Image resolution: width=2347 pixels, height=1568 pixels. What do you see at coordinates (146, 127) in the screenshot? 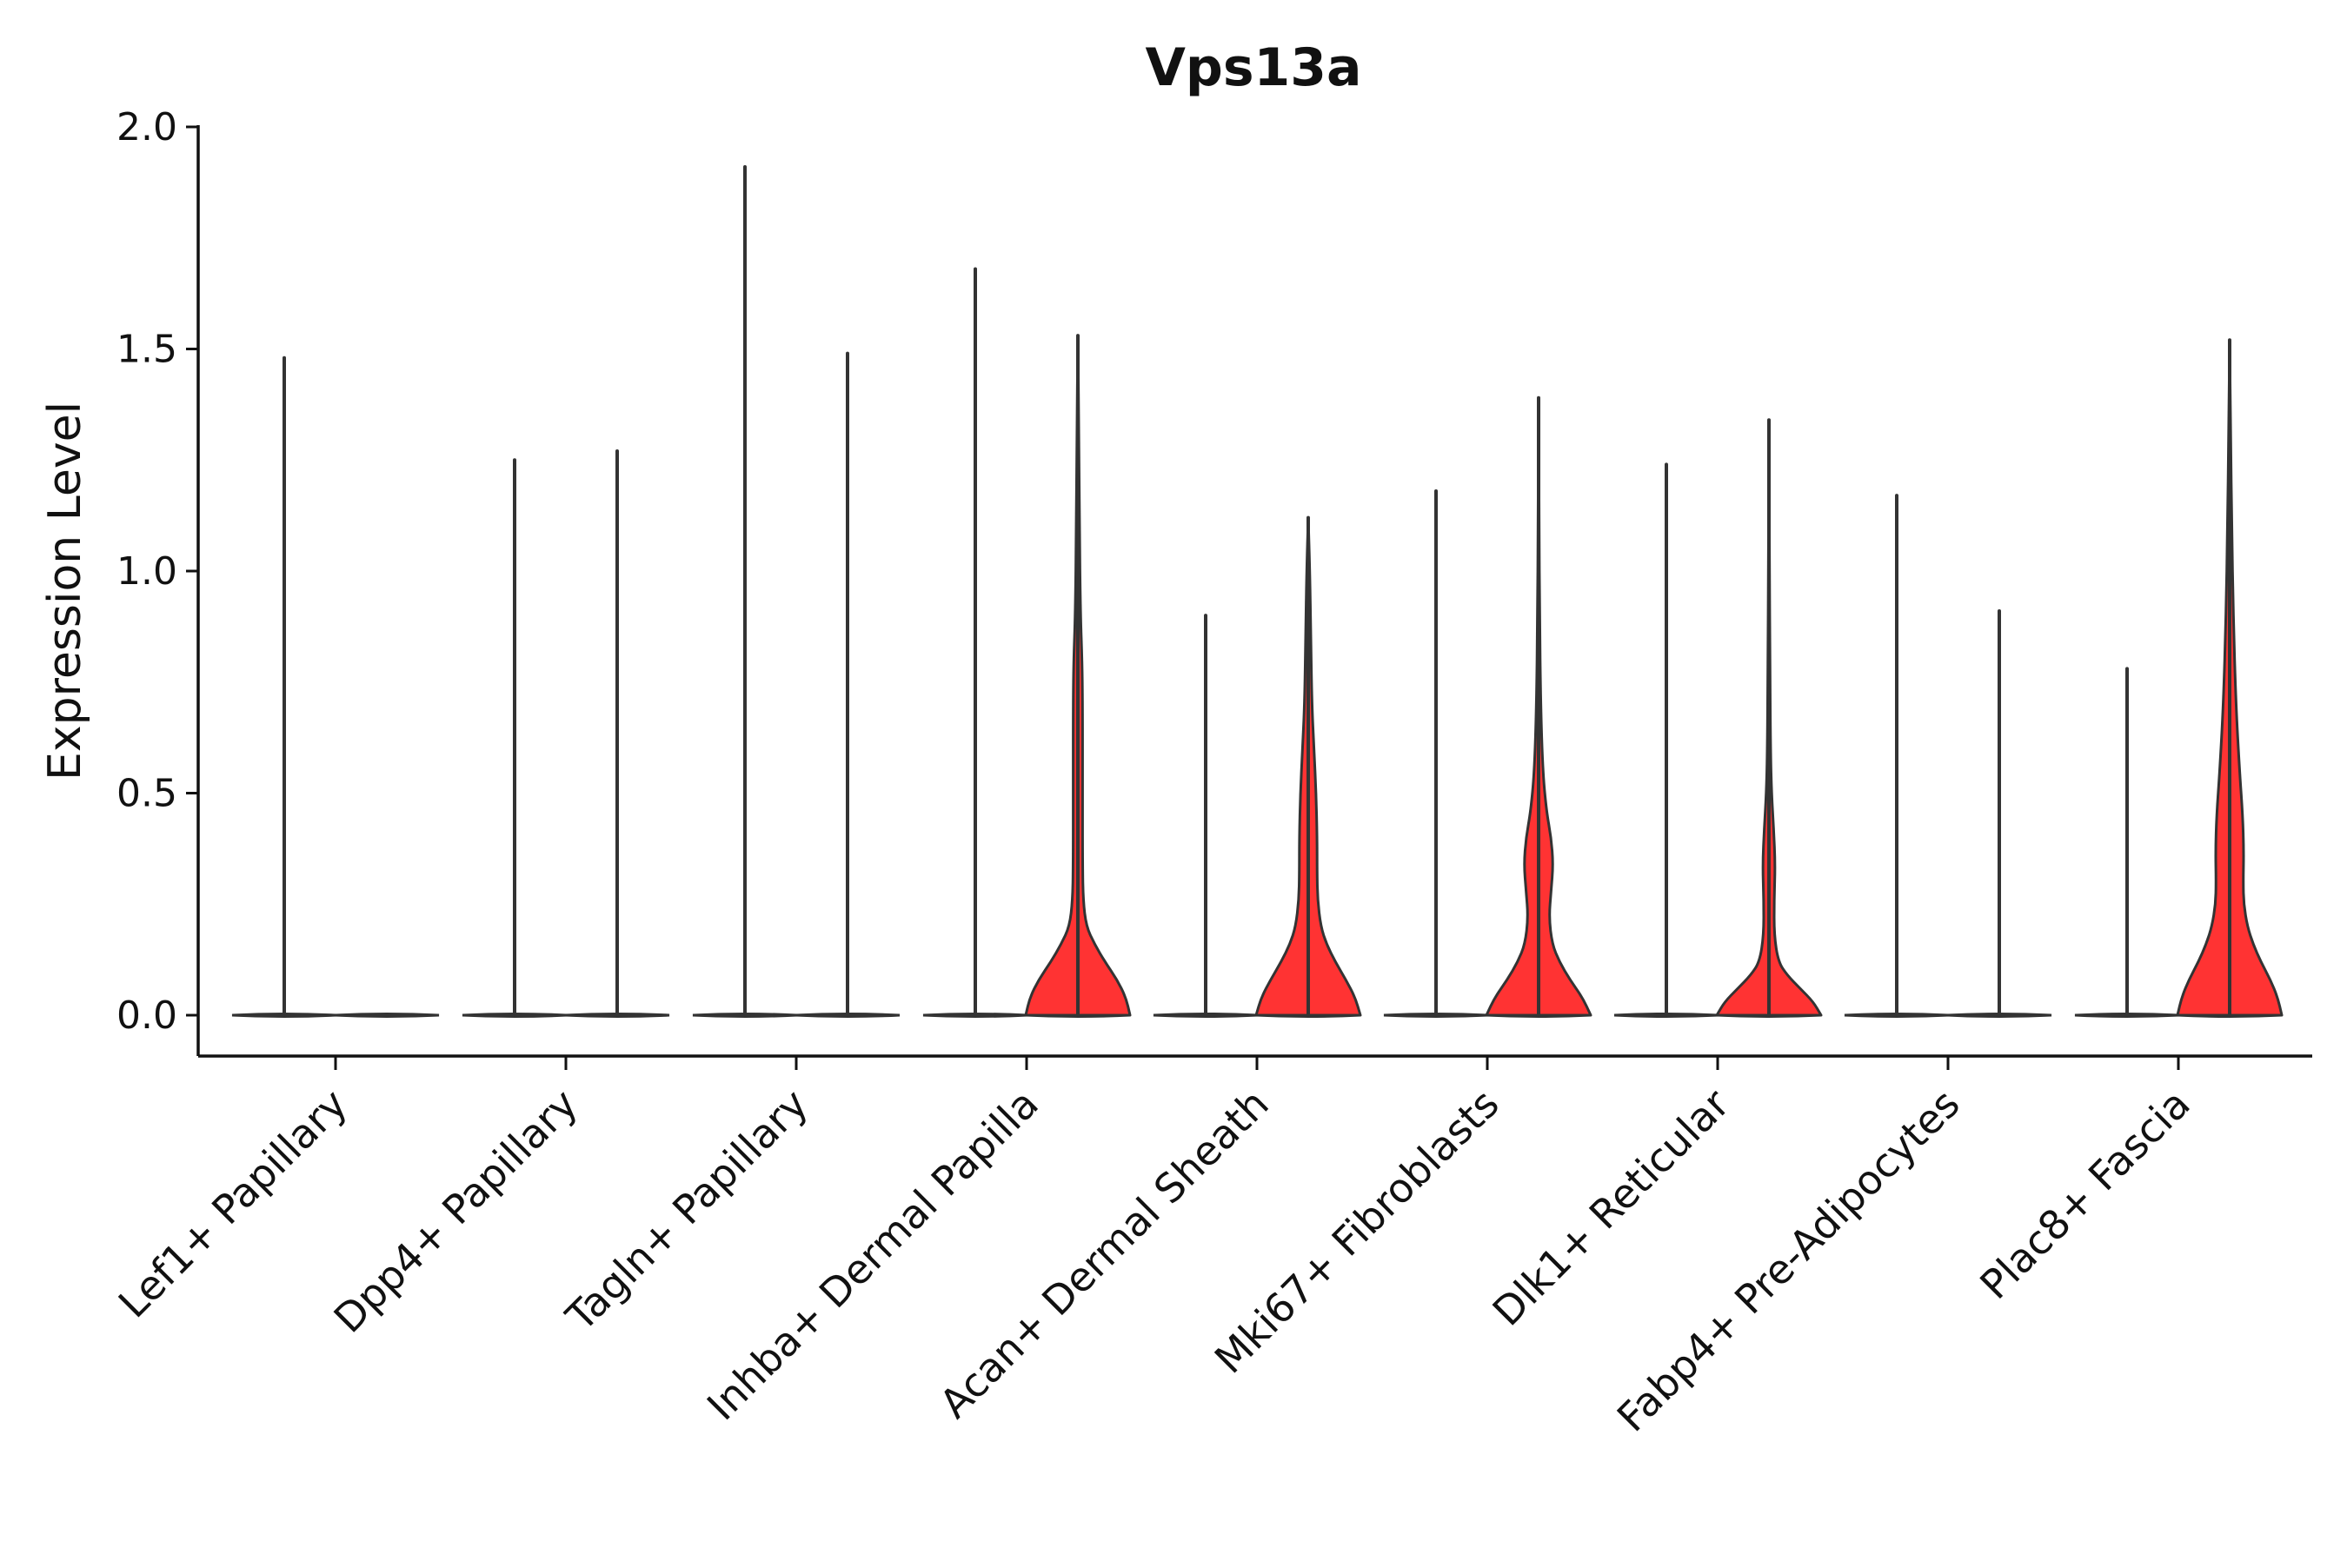
I see `y-tick-label: 2.0` at bounding box center [146, 127].